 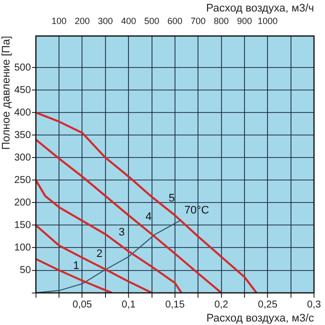 I want to click on x-tick-label: 0,25, so click(x=268, y=305).